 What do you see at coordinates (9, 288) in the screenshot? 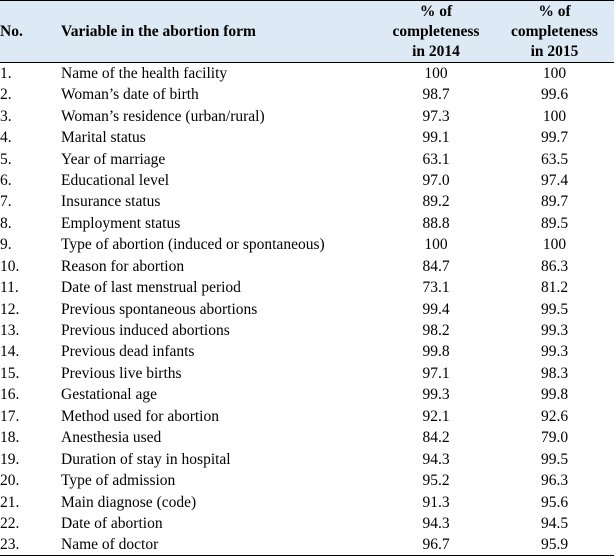
I see `row-number: 11.` at bounding box center [9, 288].